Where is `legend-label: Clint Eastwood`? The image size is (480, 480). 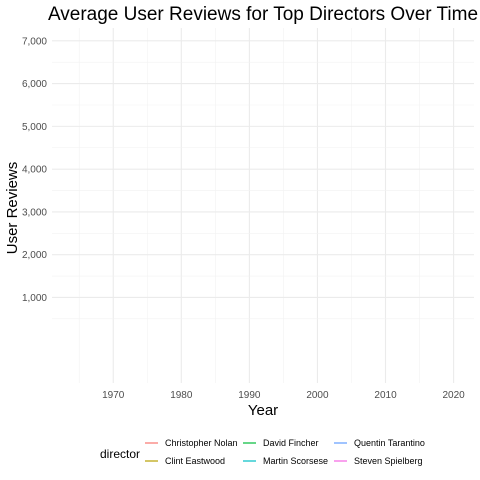 legend-label: Clint Eastwood is located at coordinates (195, 461).